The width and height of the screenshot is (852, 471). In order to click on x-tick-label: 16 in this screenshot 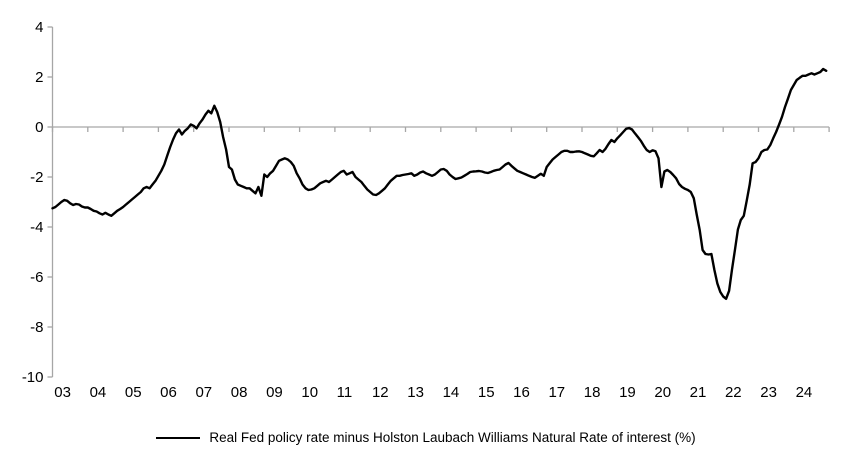, I will do `click(521, 392)`.